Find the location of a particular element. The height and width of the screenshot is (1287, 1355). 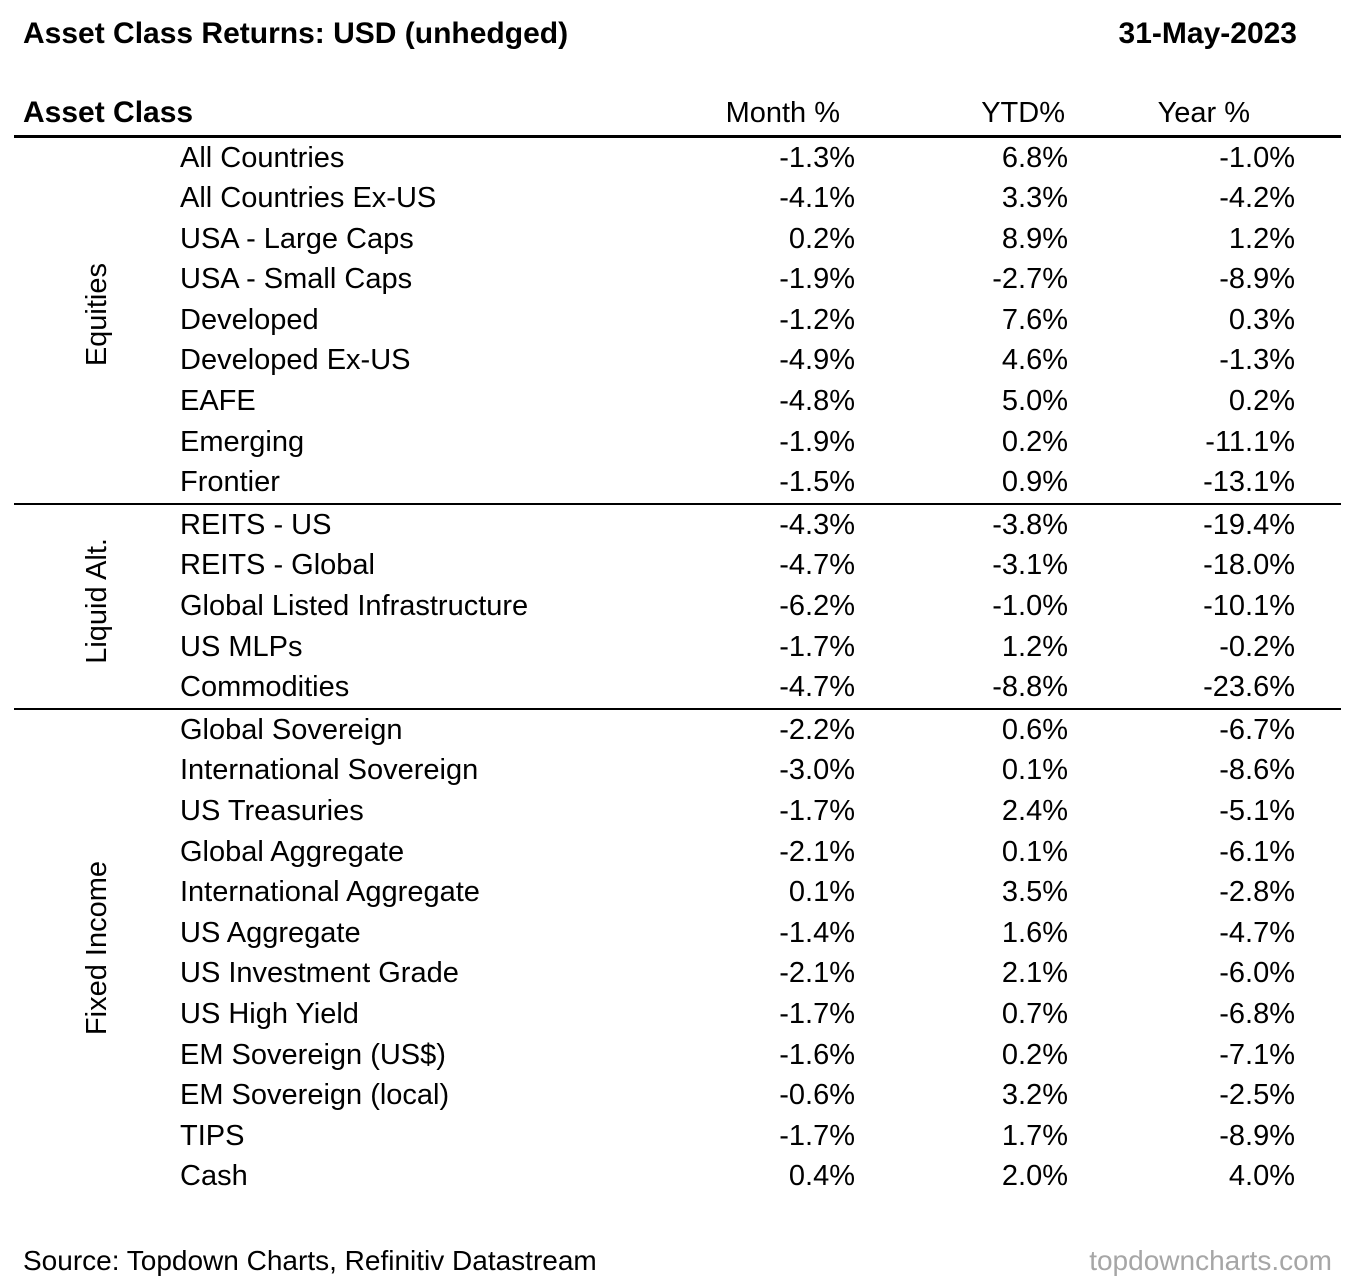

table-row: International Sovereign -3.0% 0.1% -8.6% is located at coordinates (677, 770).